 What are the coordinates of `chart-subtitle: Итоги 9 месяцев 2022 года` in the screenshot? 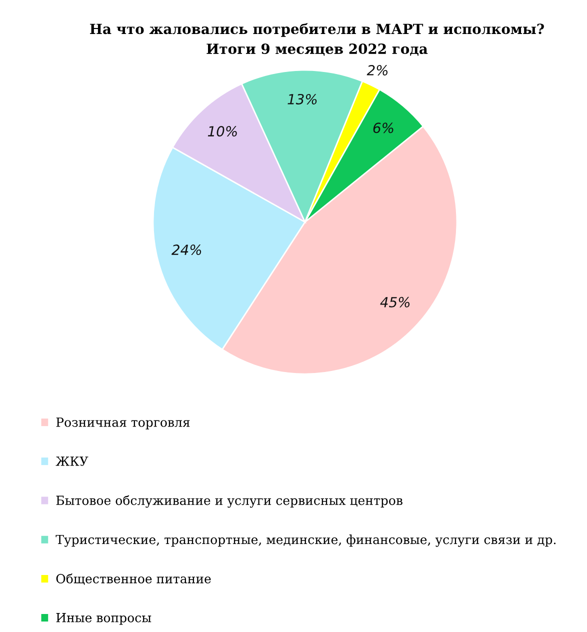 It's located at (317, 50).